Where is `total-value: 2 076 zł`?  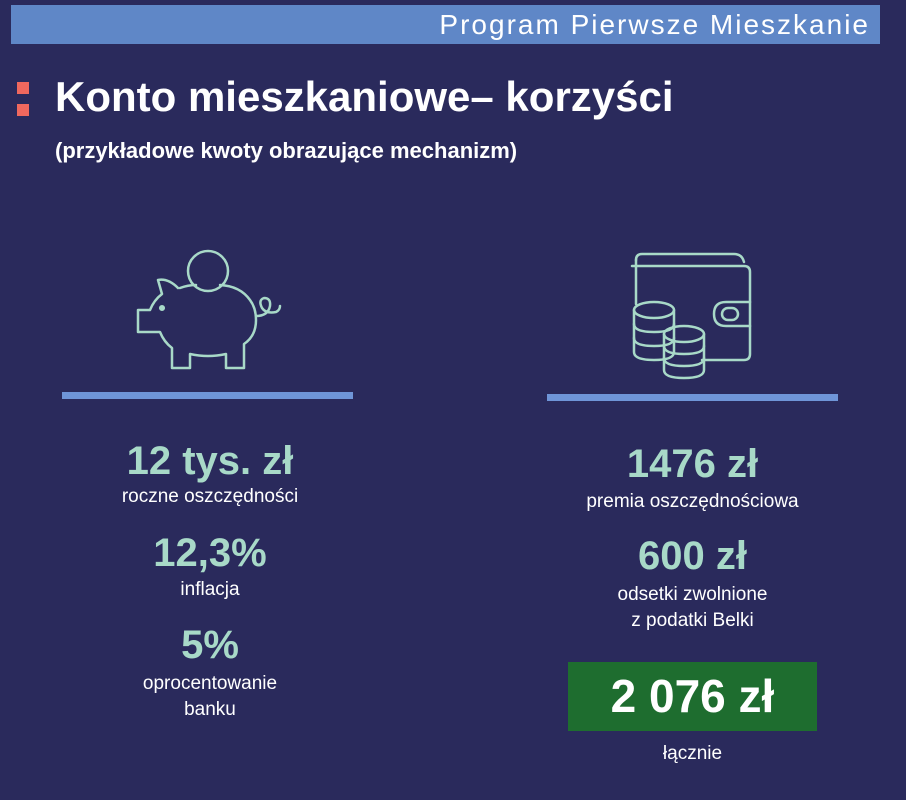 total-value: 2 076 zł is located at coordinates (692, 696).